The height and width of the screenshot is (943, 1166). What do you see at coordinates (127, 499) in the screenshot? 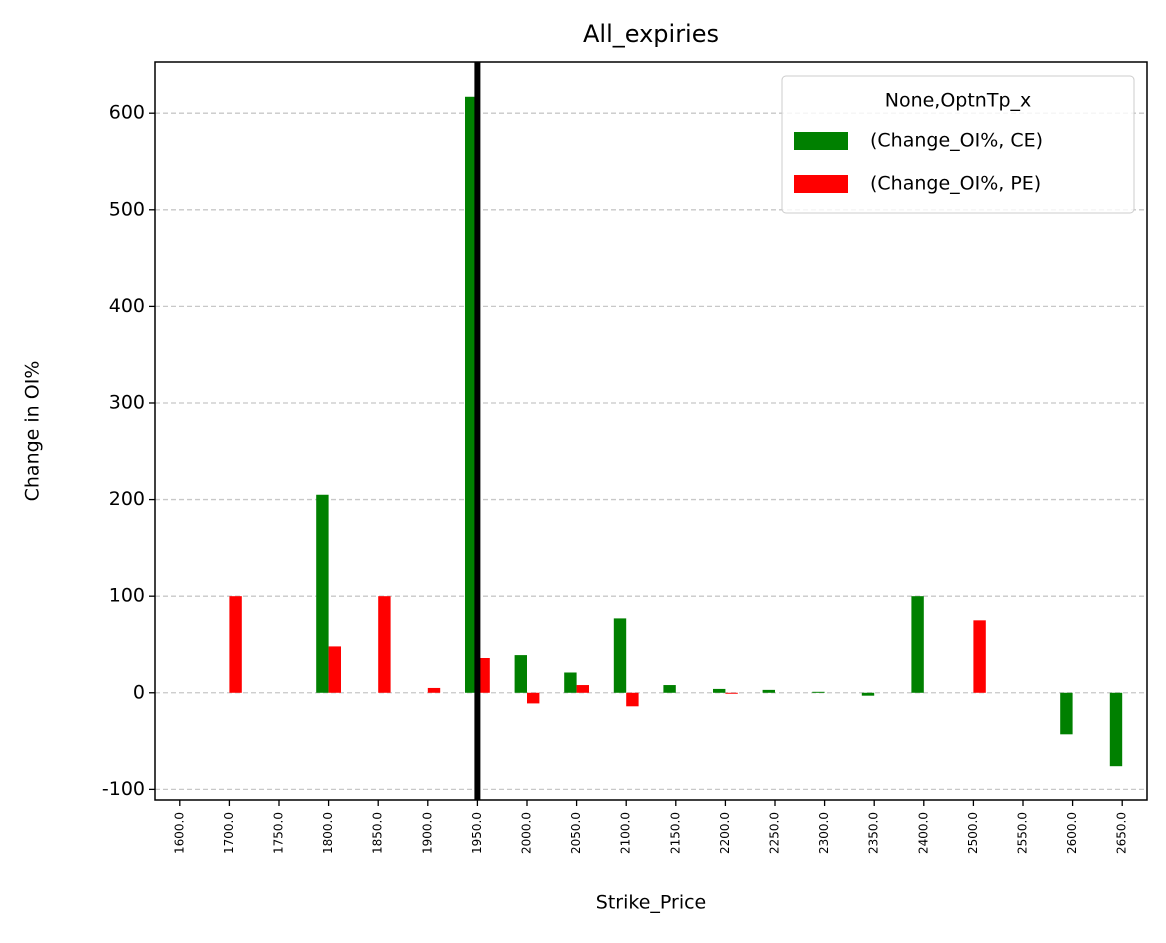
I see `y-tick-label: 200` at bounding box center [127, 499].